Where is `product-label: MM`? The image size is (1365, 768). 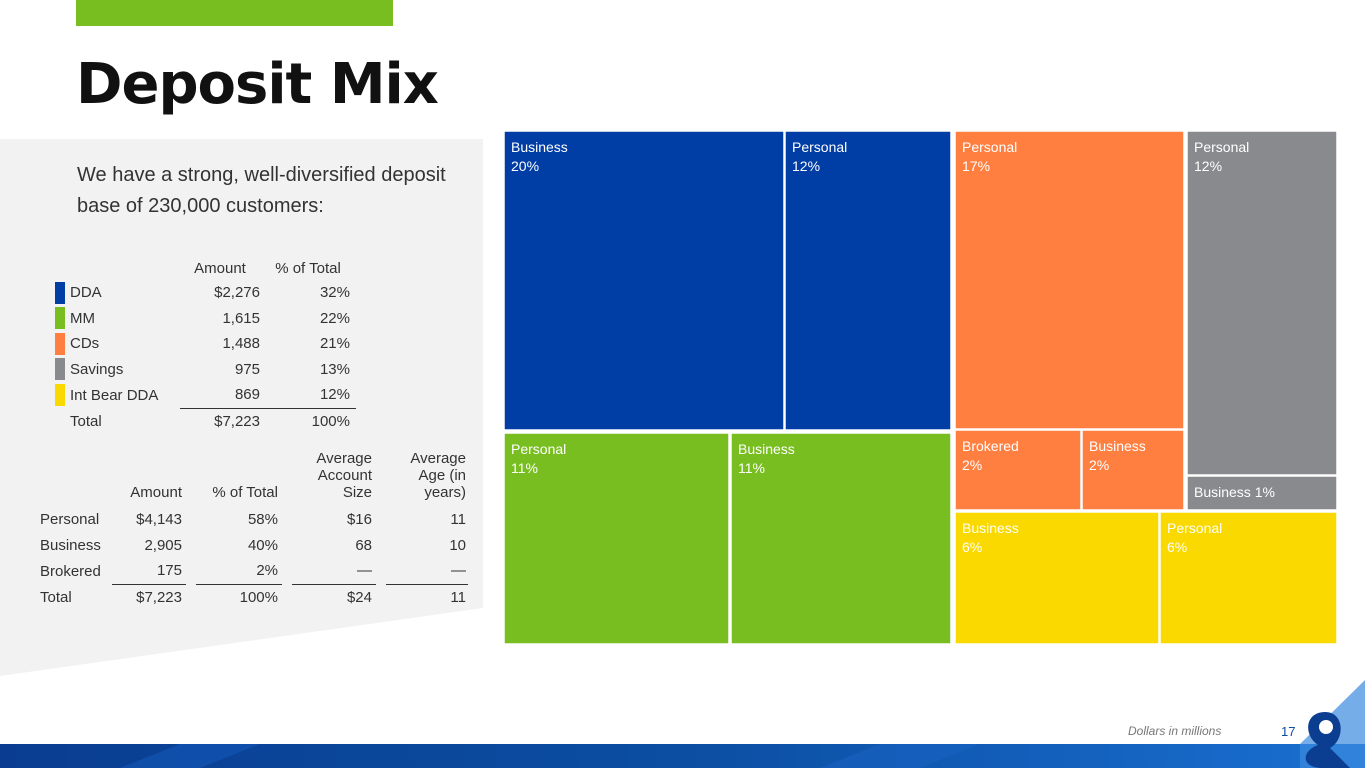 product-label: MM is located at coordinates (82, 318).